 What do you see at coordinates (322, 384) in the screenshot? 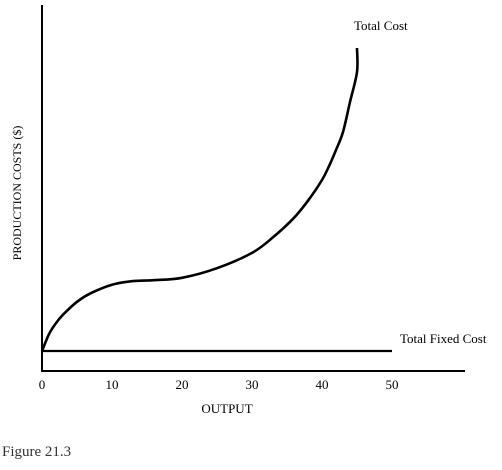
I see `x-tick-label: 40` at bounding box center [322, 384].